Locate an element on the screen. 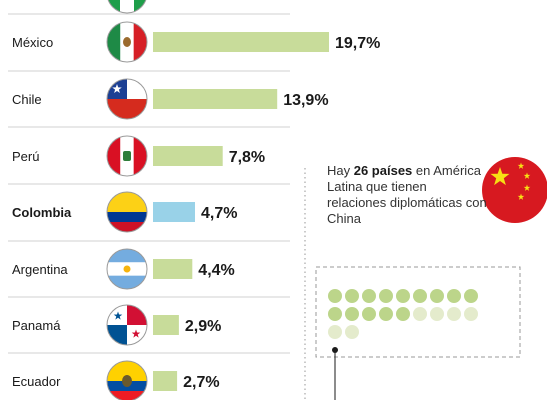 This screenshot has width=547, height=400. info-text-start: Hay is located at coordinates (340, 170).